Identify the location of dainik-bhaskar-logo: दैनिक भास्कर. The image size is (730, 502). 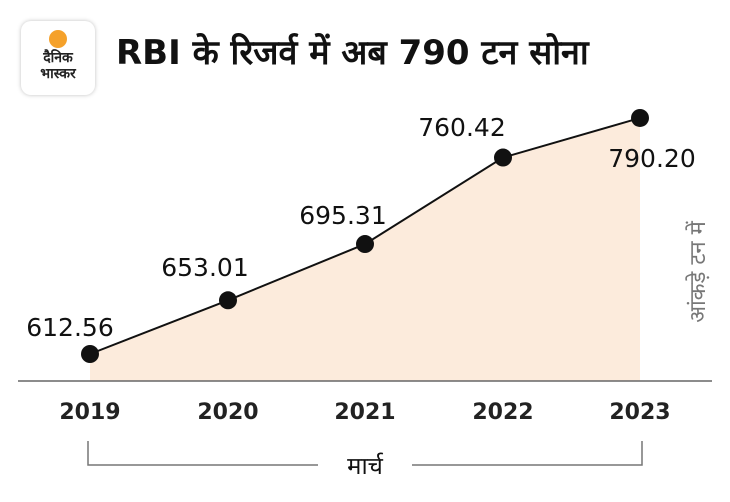
(58, 58).